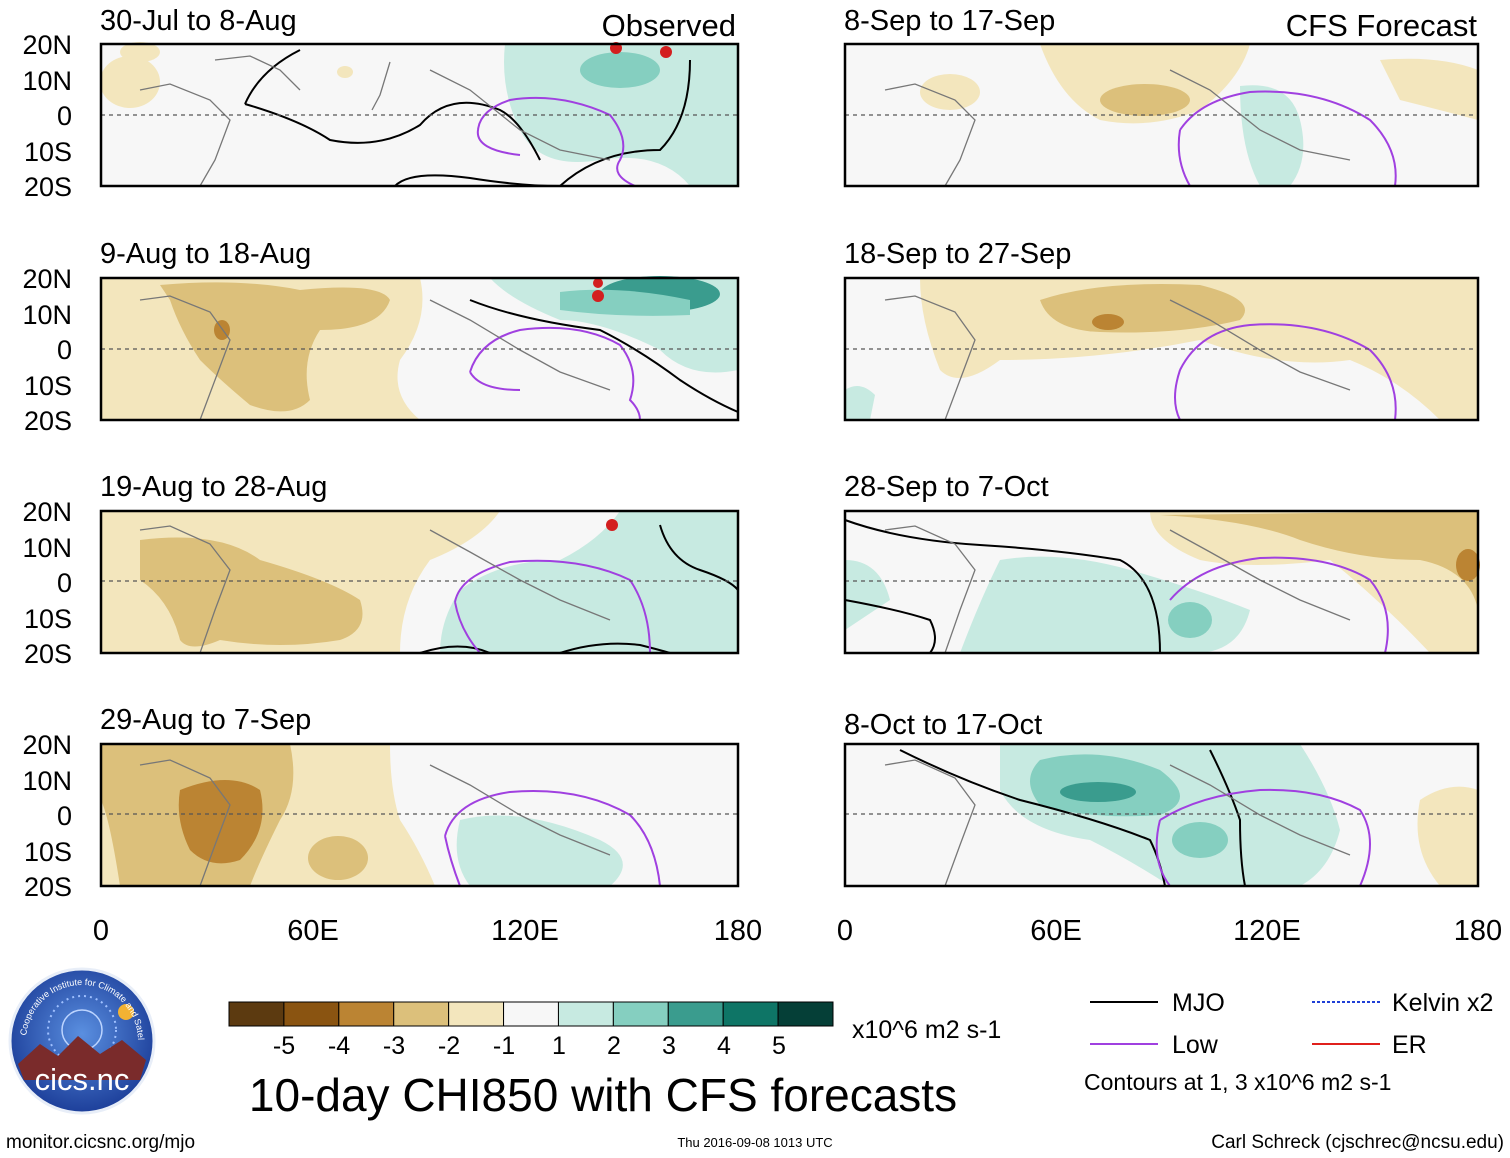  I want to click on colorbar-tick-label: -3, so click(394, 1046).